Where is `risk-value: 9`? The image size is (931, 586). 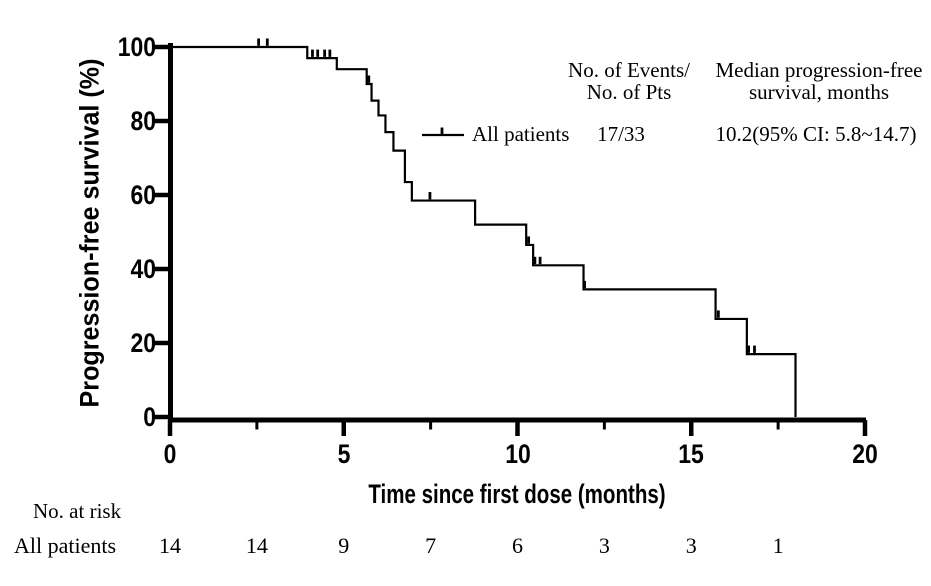
risk-value: 9 is located at coordinates (344, 545).